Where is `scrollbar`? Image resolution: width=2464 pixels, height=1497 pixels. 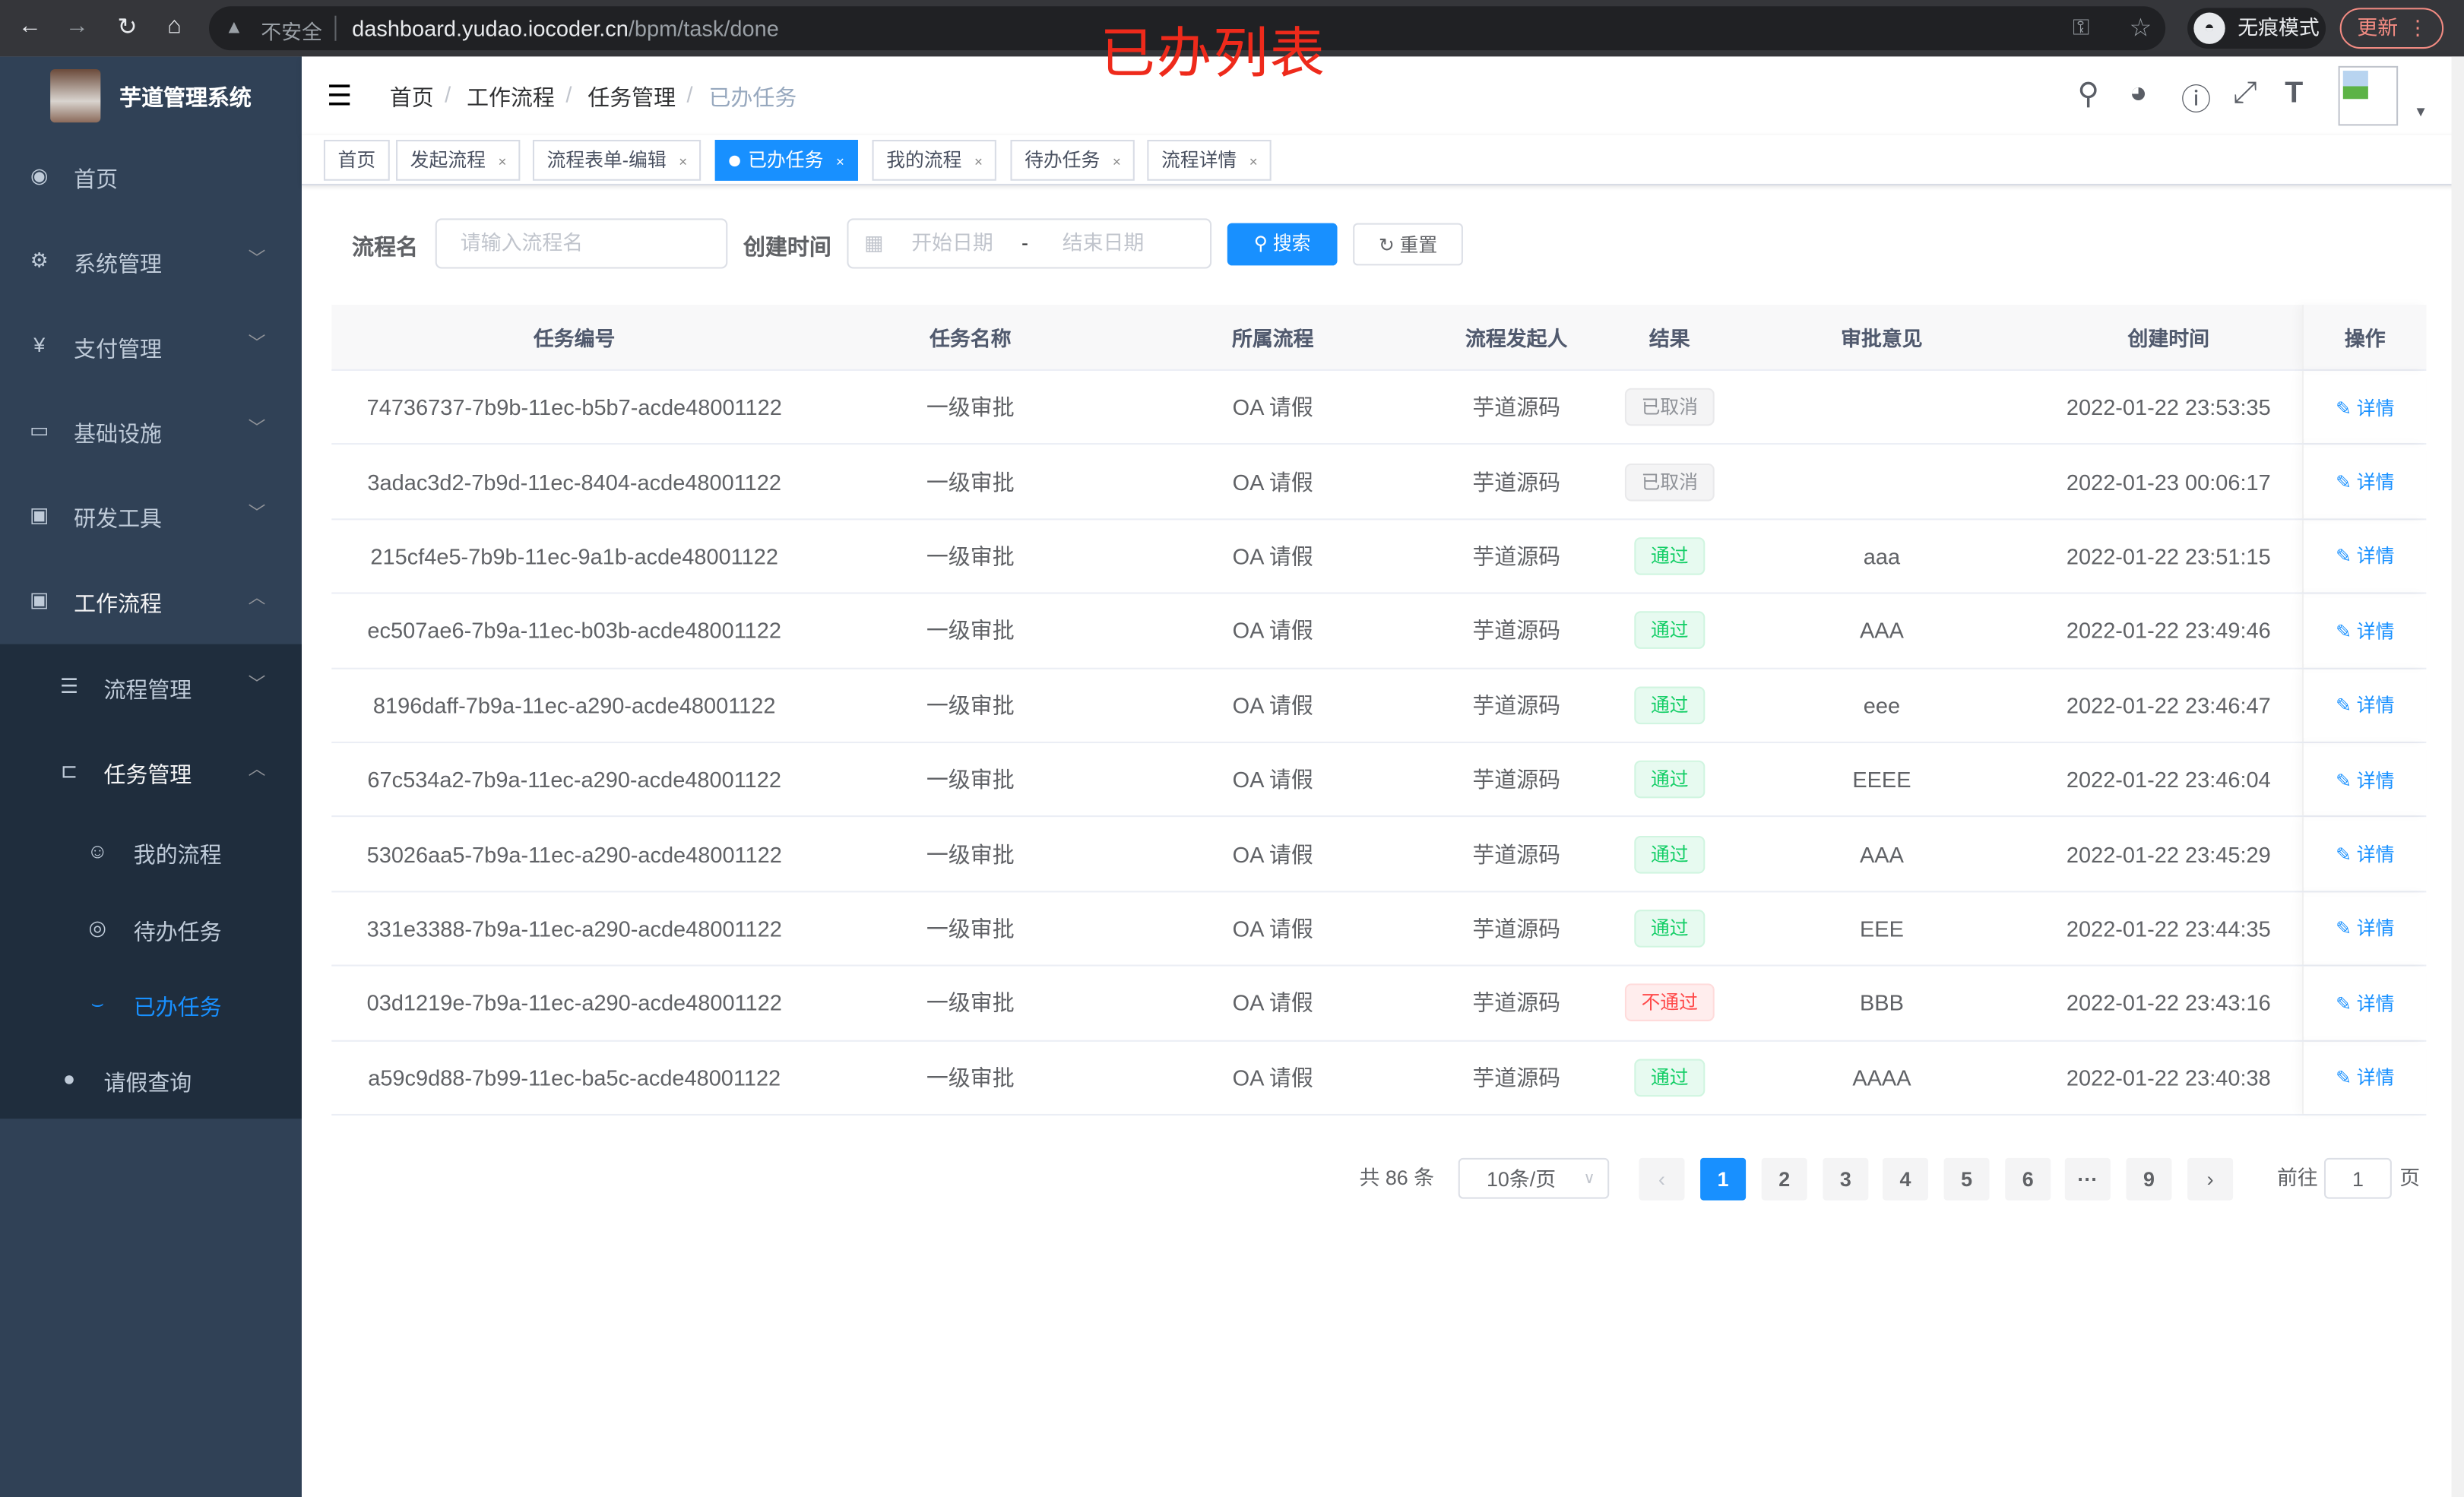 scrollbar is located at coordinates (2457, 776).